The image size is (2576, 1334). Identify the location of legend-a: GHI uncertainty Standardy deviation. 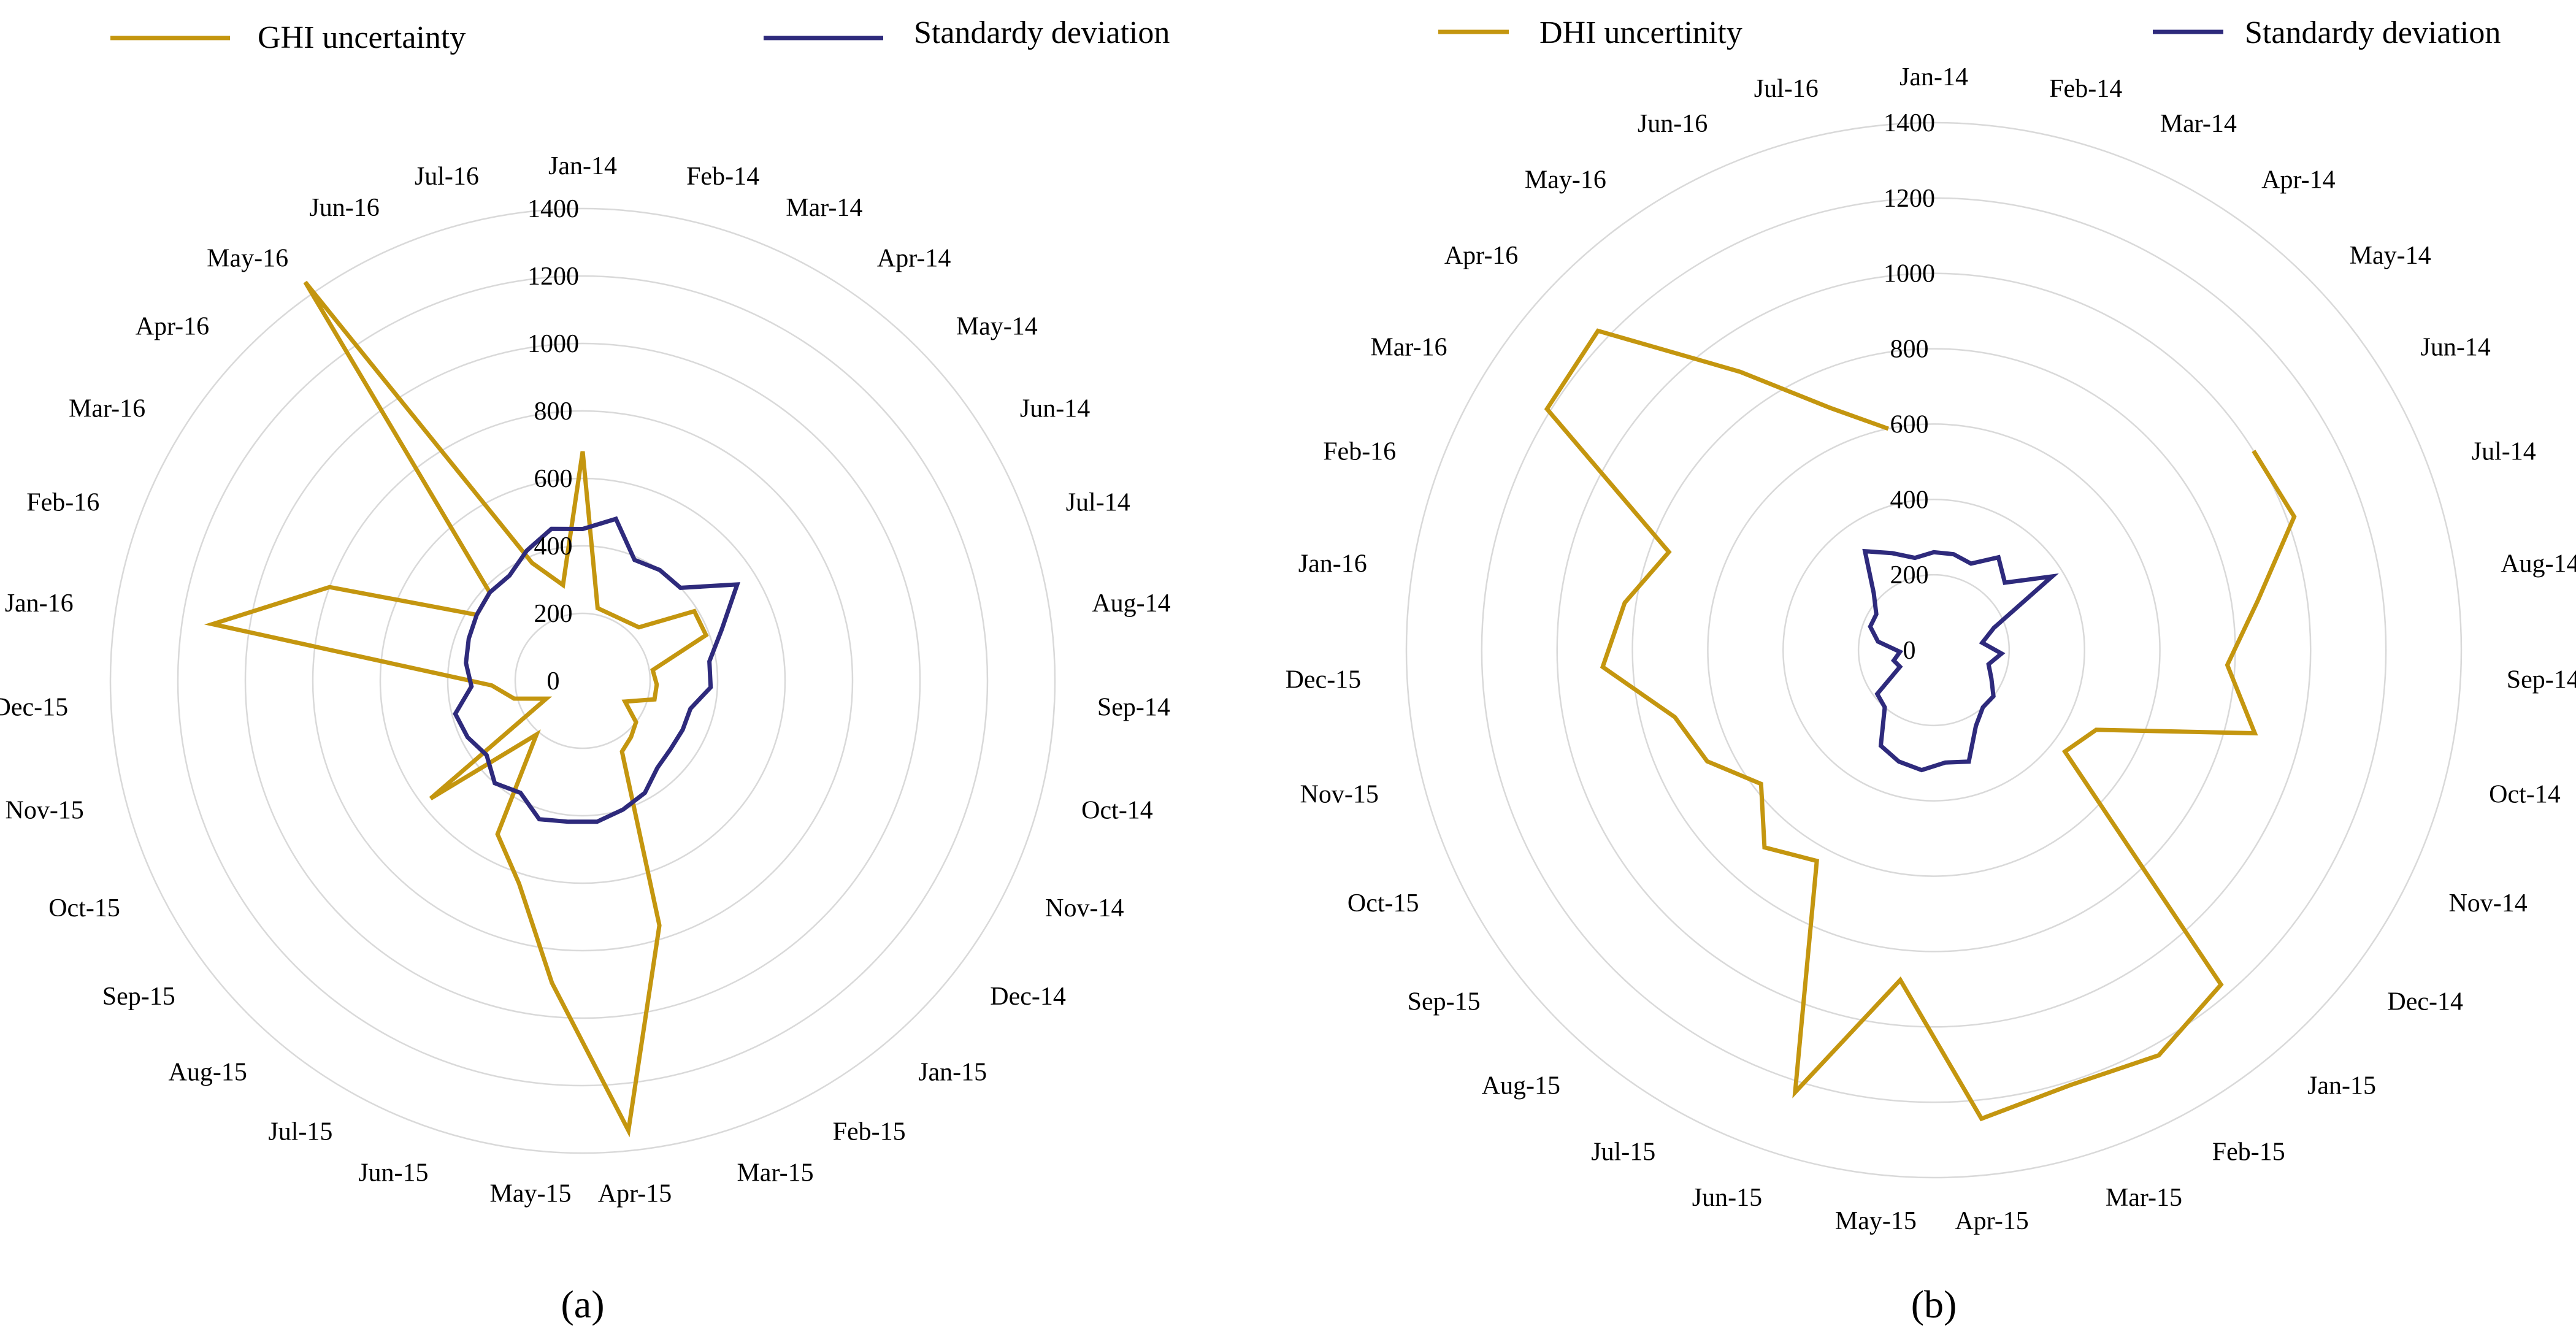
(640, 35).